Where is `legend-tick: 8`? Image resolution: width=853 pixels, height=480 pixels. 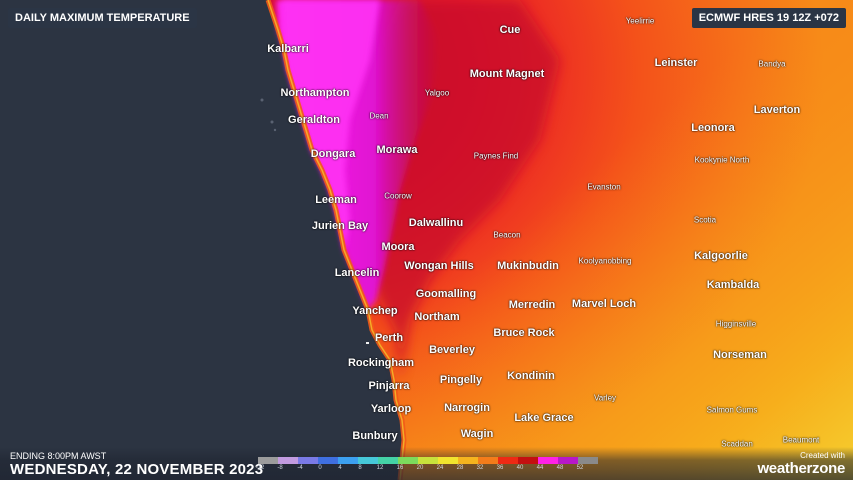
legend-tick: 8 is located at coordinates (360, 468).